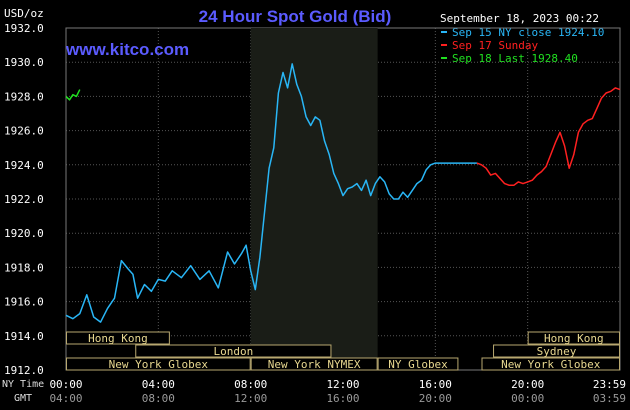  Describe the element at coordinates (65, 384) in the screenshot. I see `x-tick-label: 00:00` at that location.